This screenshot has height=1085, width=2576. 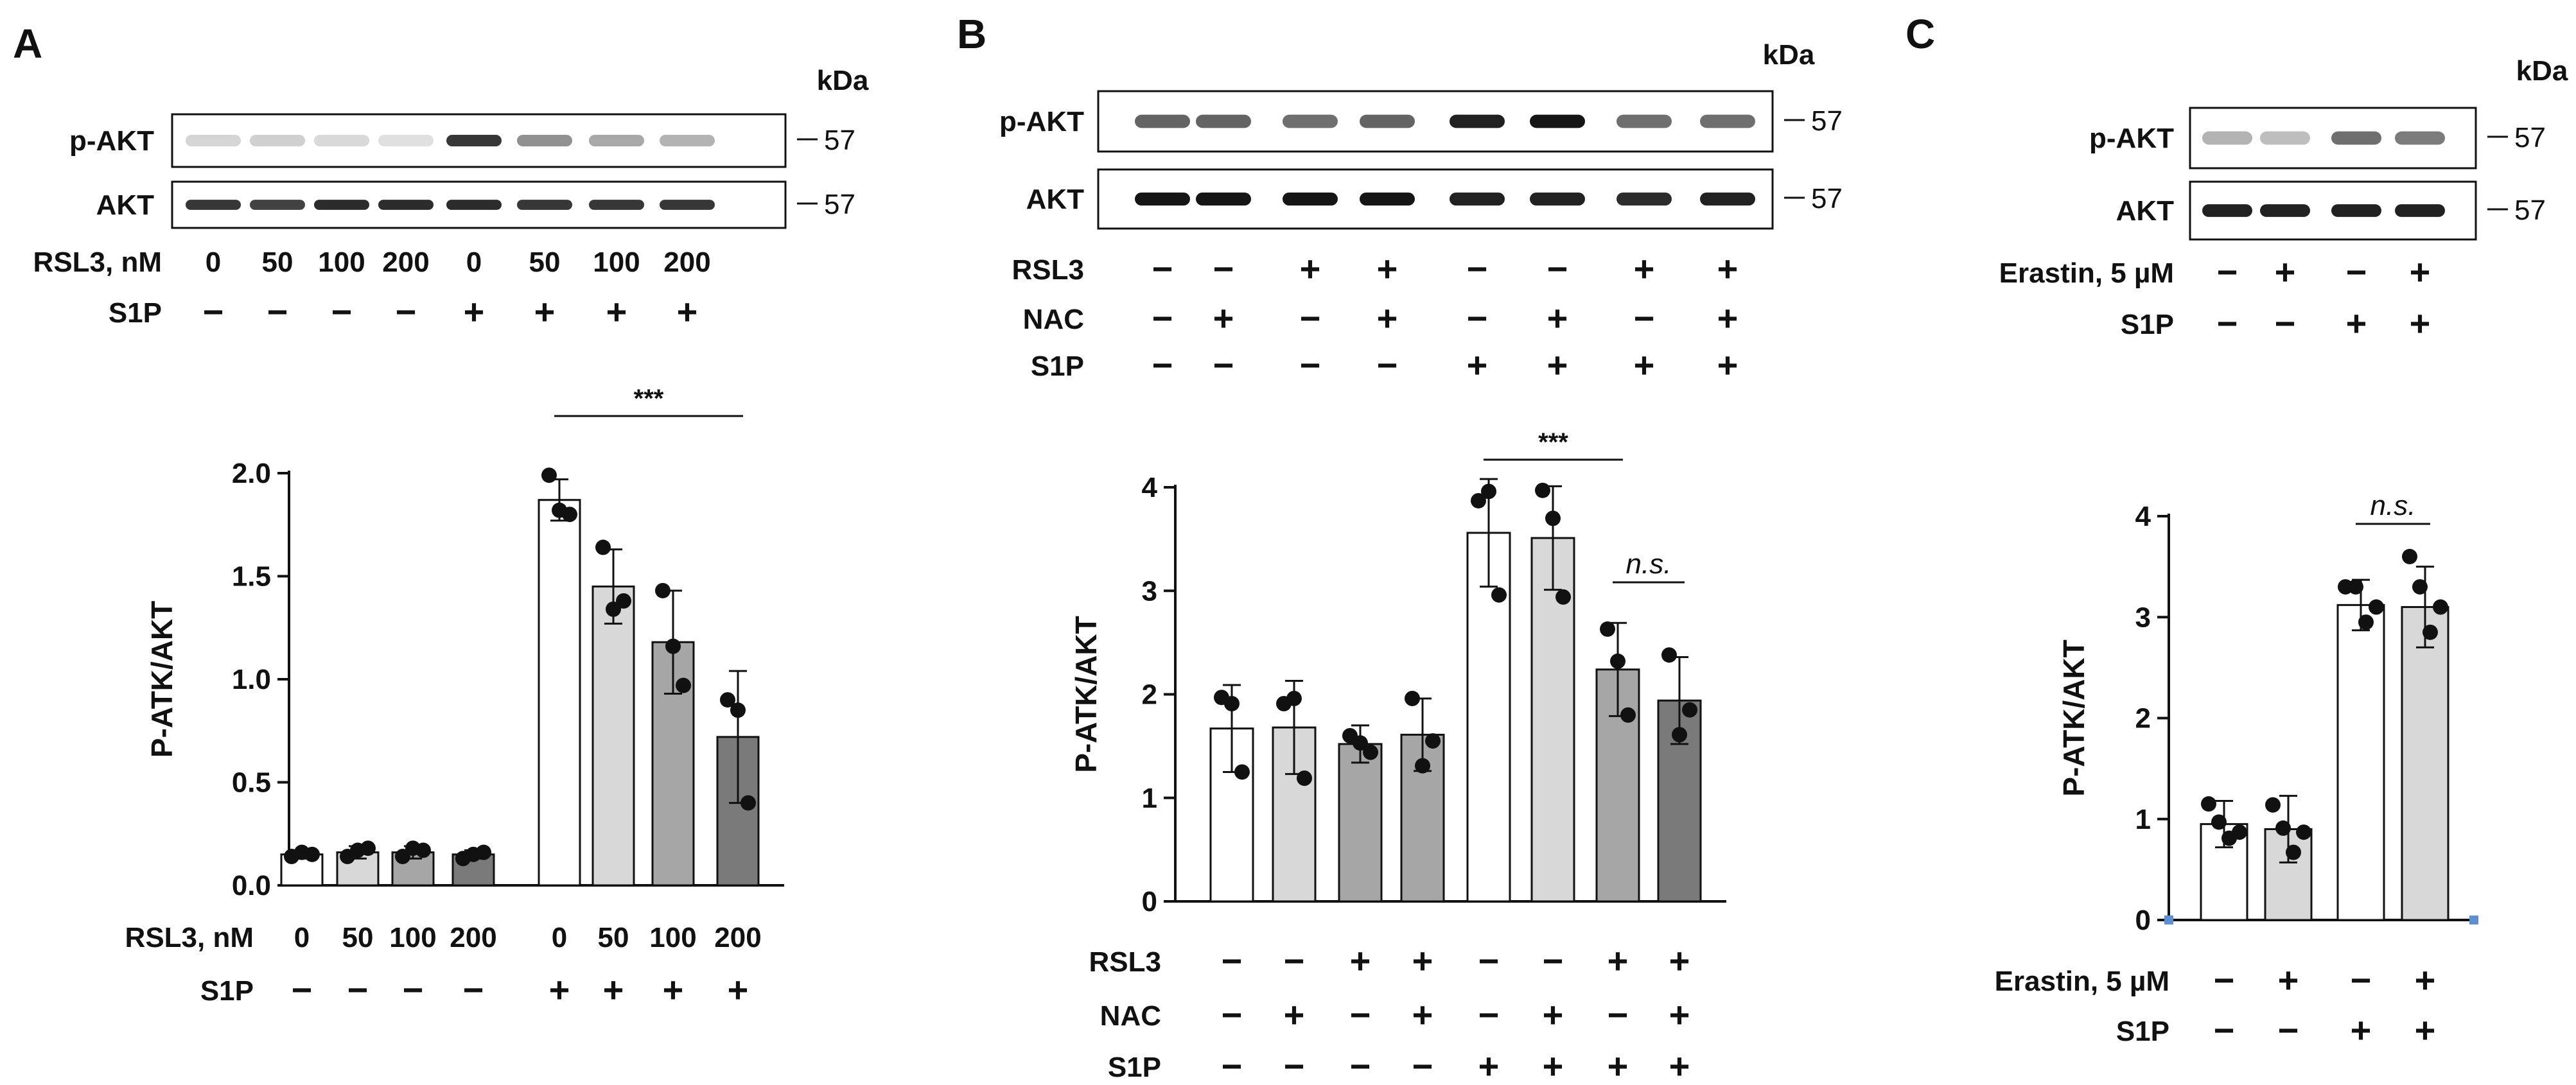 What do you see at coordinates (1048, 270) in the screenshot?
I see `blot-condition-label: RSL3` at bounding box center [1048, 270].